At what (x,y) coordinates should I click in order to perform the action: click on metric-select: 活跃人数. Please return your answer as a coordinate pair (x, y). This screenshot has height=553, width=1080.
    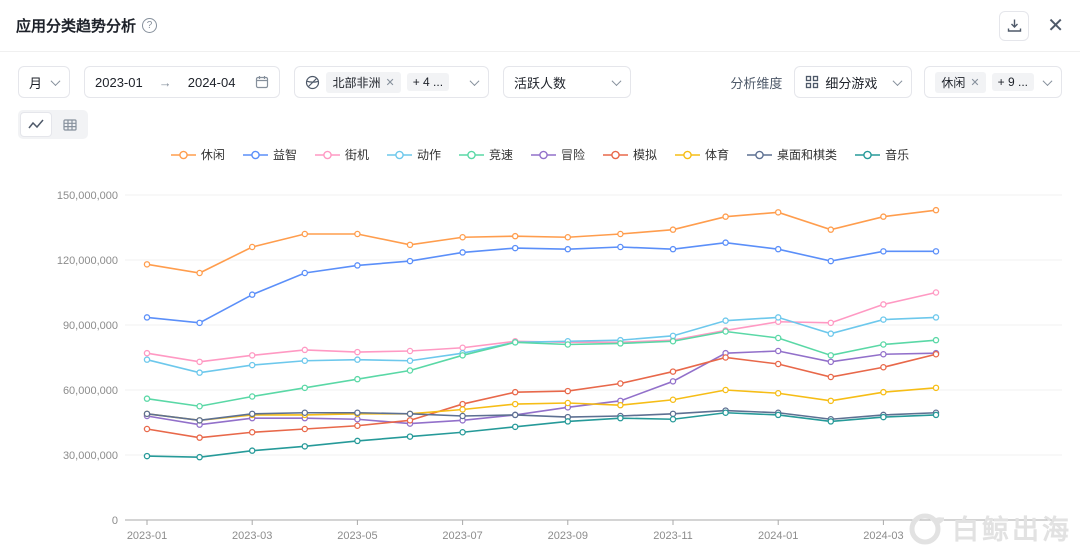
    Looking at the image, I should click on (567, 82).